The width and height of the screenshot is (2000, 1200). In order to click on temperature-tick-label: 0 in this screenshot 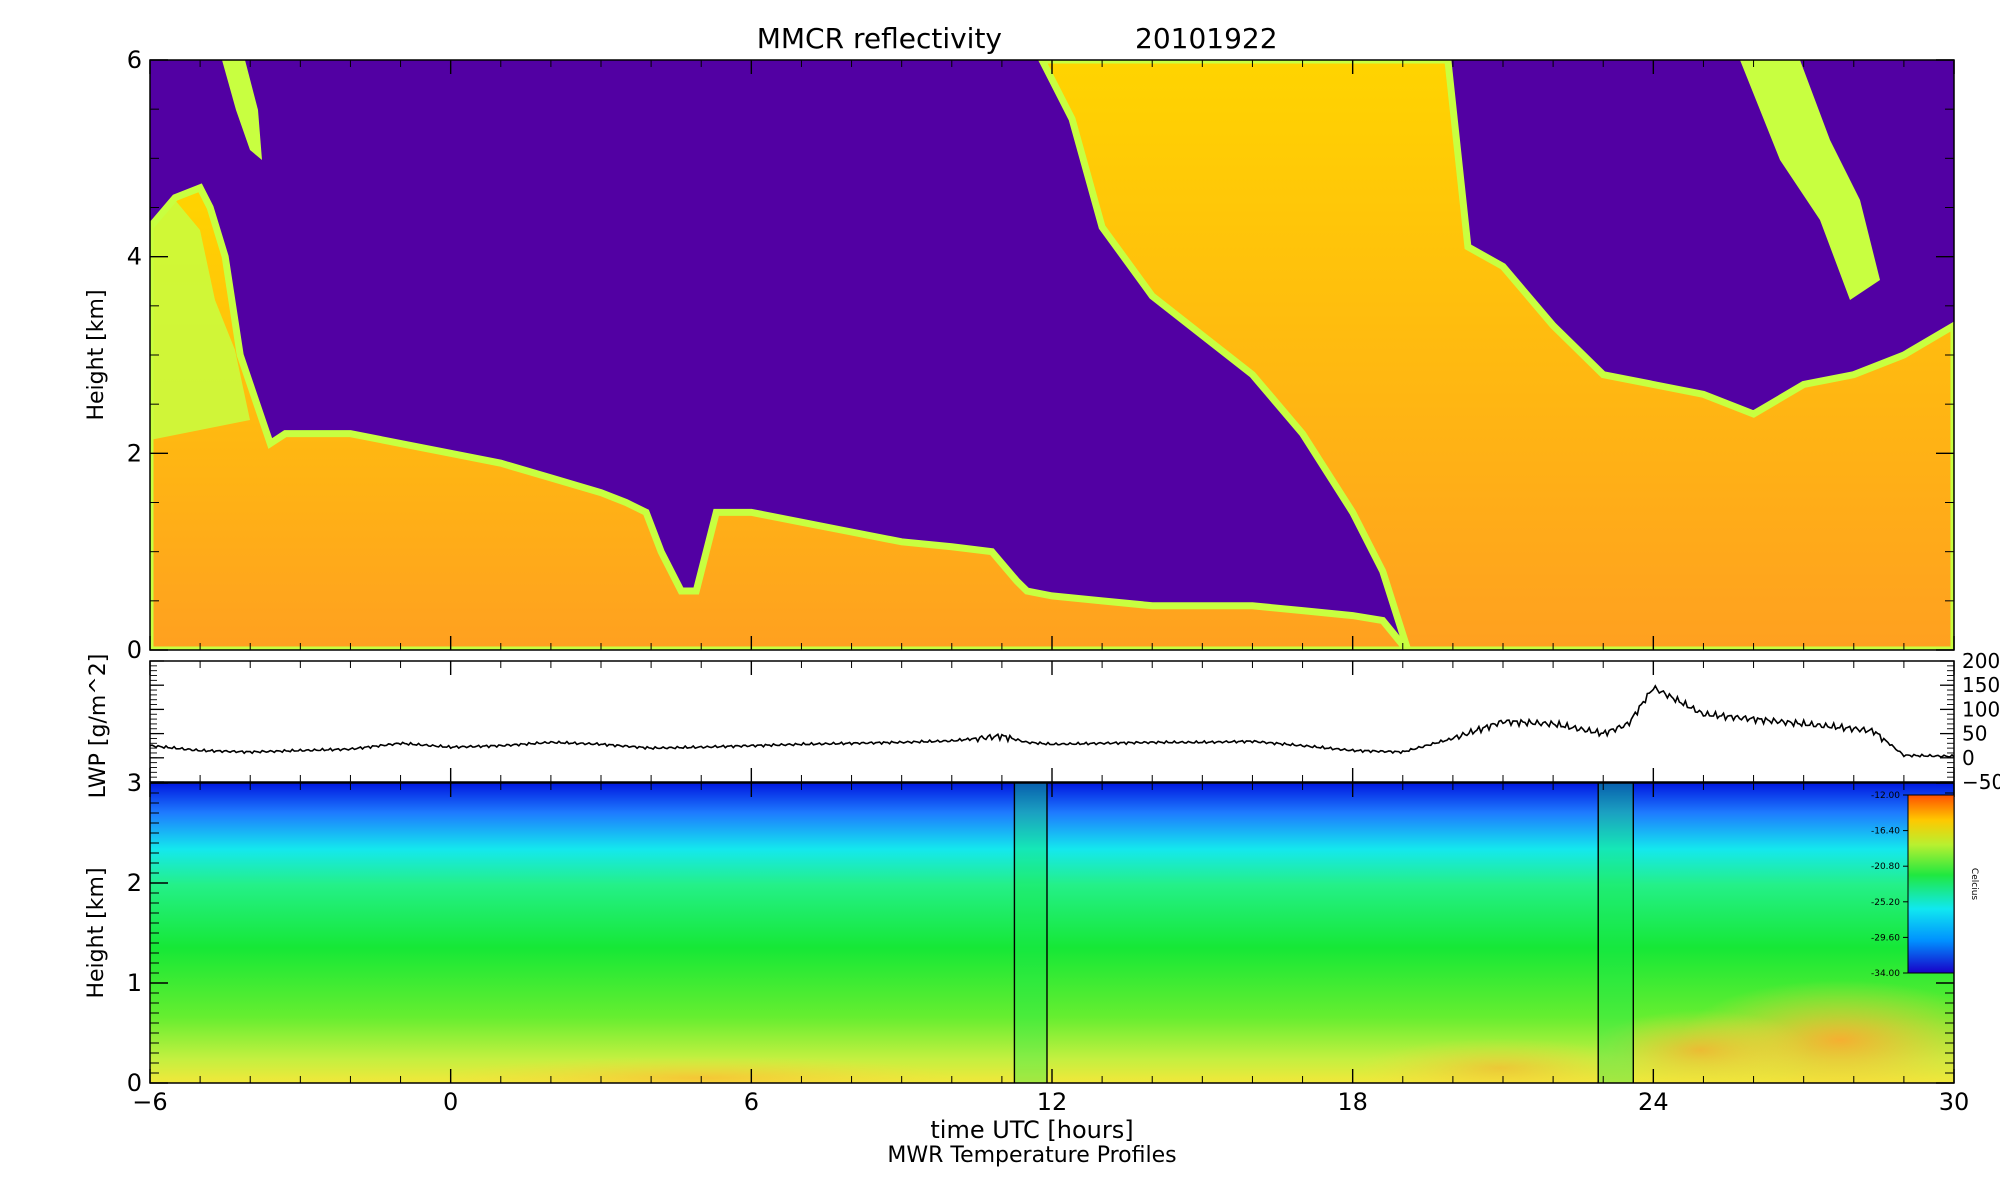, I will do `click(134, 1083)`.